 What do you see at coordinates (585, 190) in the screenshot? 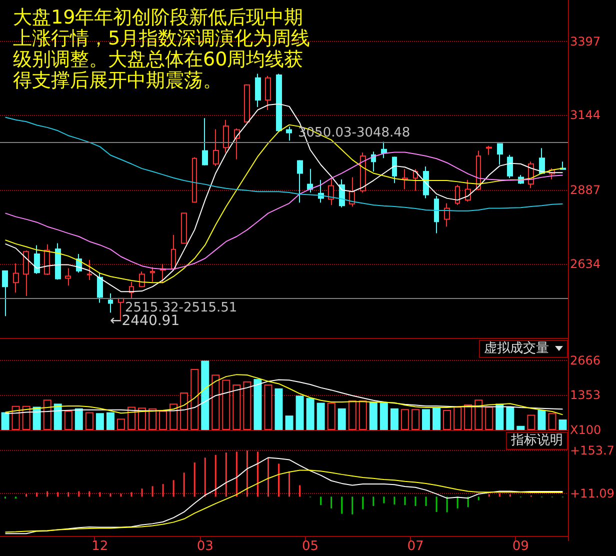
I see `y-tick-label: 2887` at bounding box center [585, 190].